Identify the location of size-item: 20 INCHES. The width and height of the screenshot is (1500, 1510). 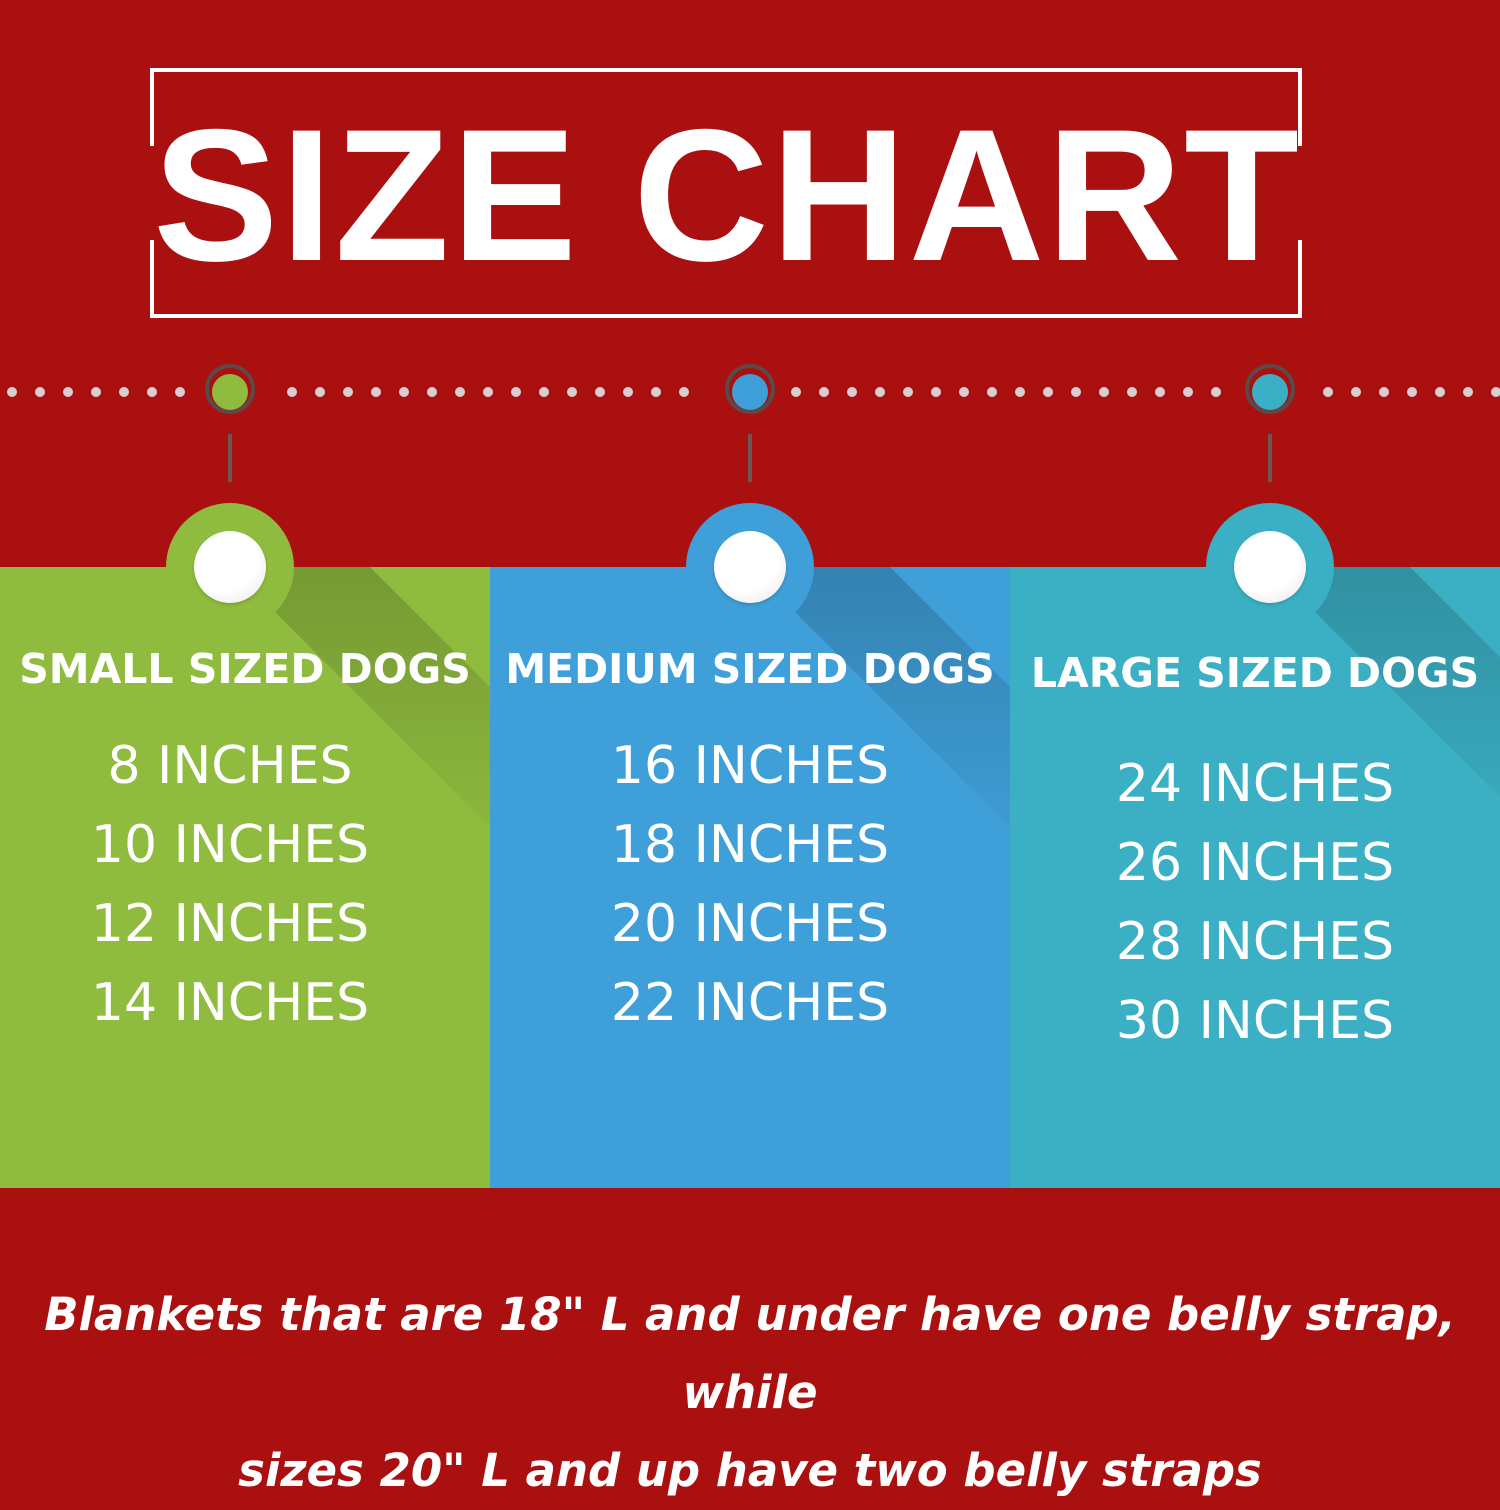
(750, 924).